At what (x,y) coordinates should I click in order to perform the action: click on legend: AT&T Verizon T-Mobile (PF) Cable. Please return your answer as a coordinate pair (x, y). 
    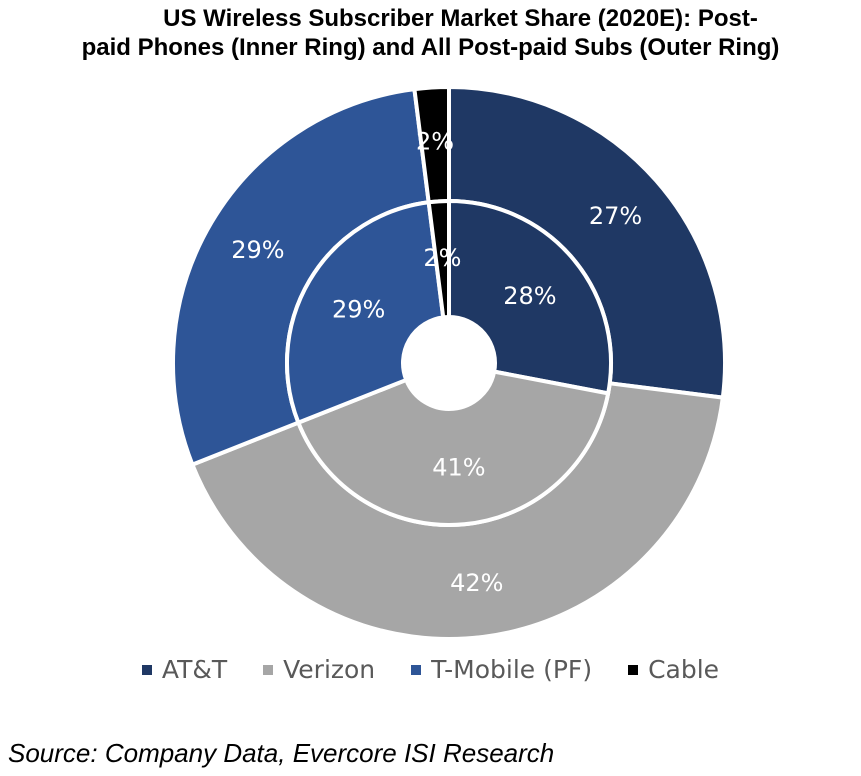
    Looking at the image, I should click on (430, 669).